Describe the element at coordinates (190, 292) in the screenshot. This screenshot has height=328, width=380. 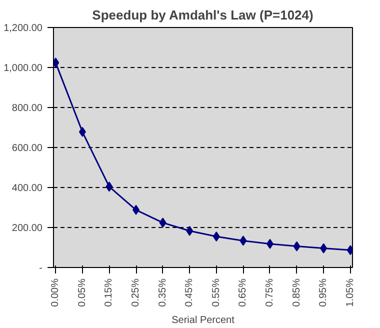
I see `x-tick-label: 0.45%` at that location.